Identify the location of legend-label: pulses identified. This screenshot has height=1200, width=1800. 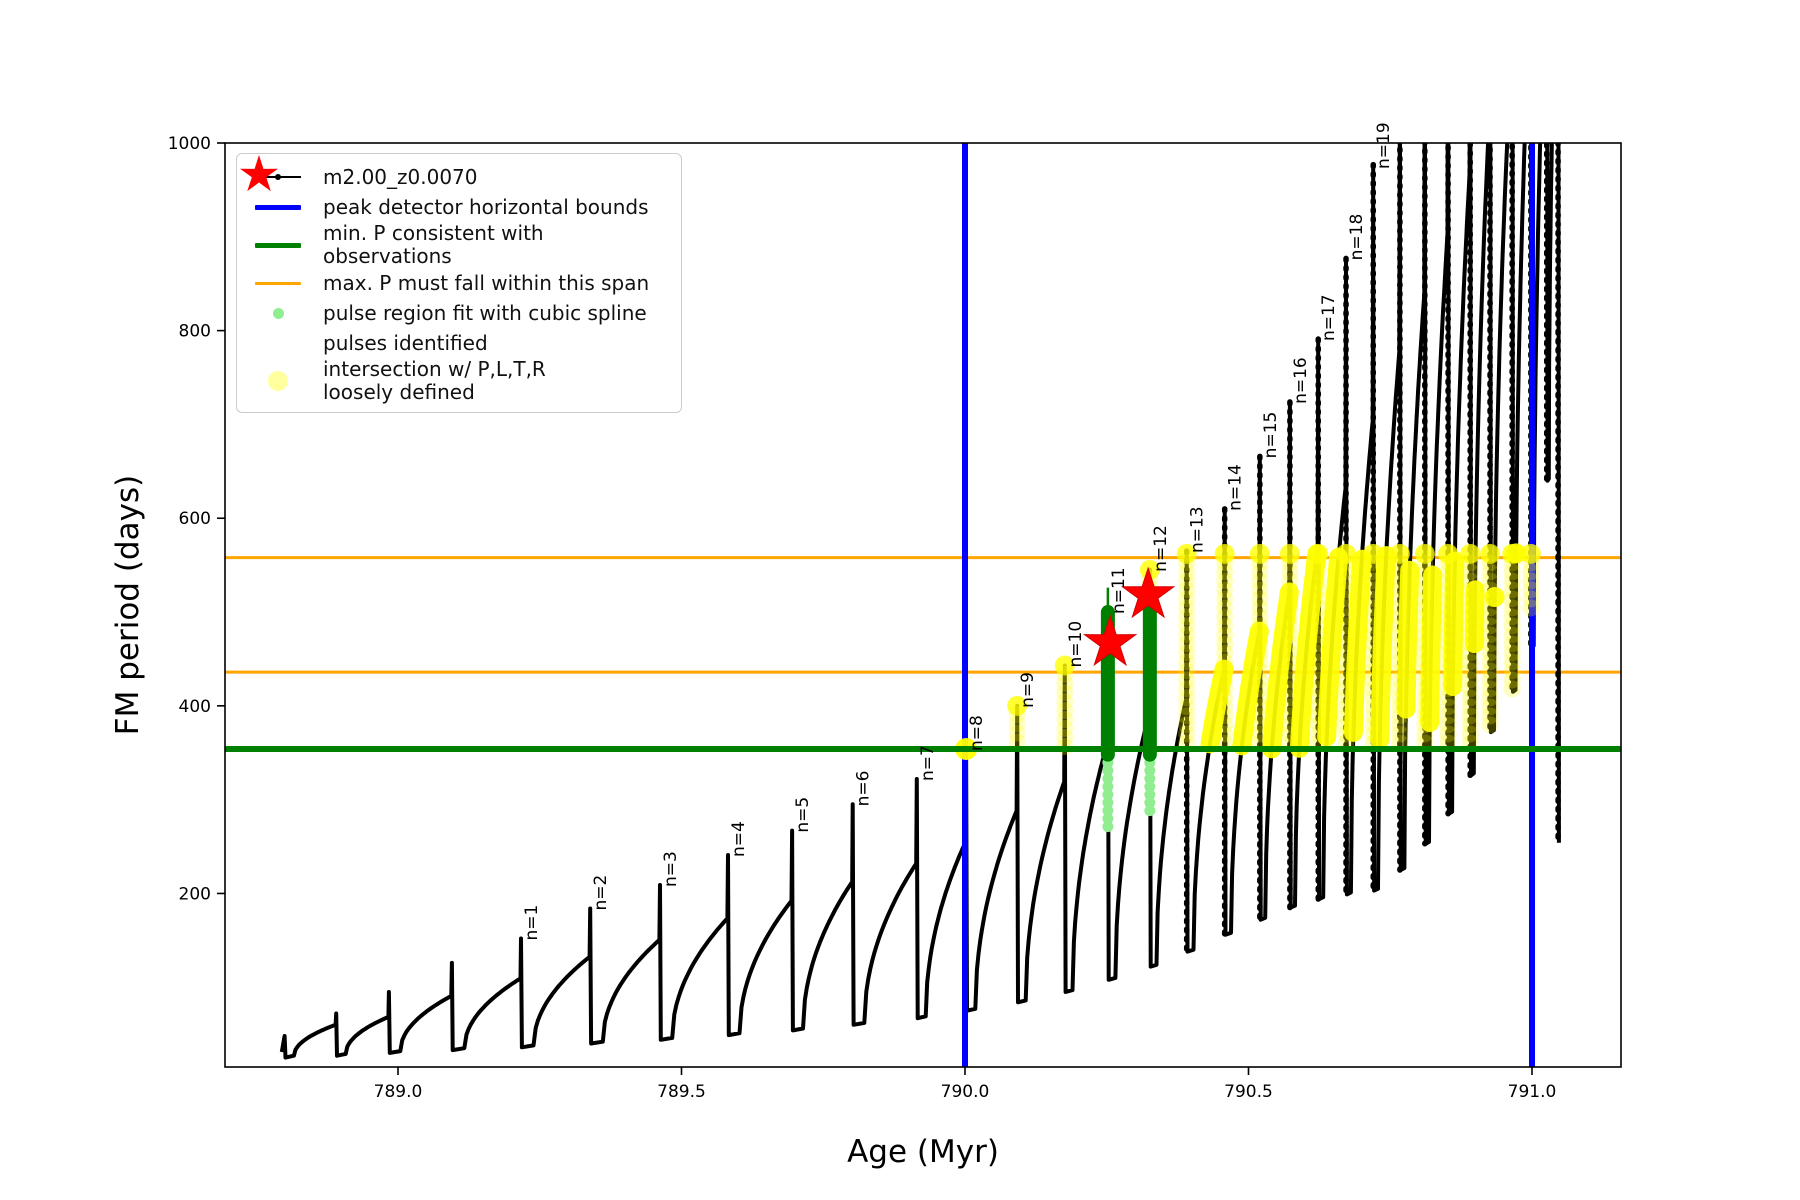
(405, 342).